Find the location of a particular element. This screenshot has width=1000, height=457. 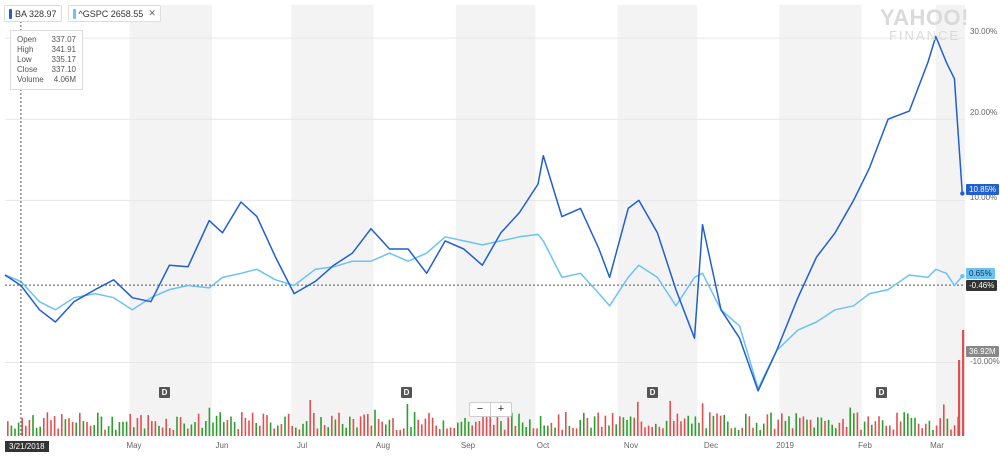

tooltip-value: 4.06M is located at coordinates (64, 79).